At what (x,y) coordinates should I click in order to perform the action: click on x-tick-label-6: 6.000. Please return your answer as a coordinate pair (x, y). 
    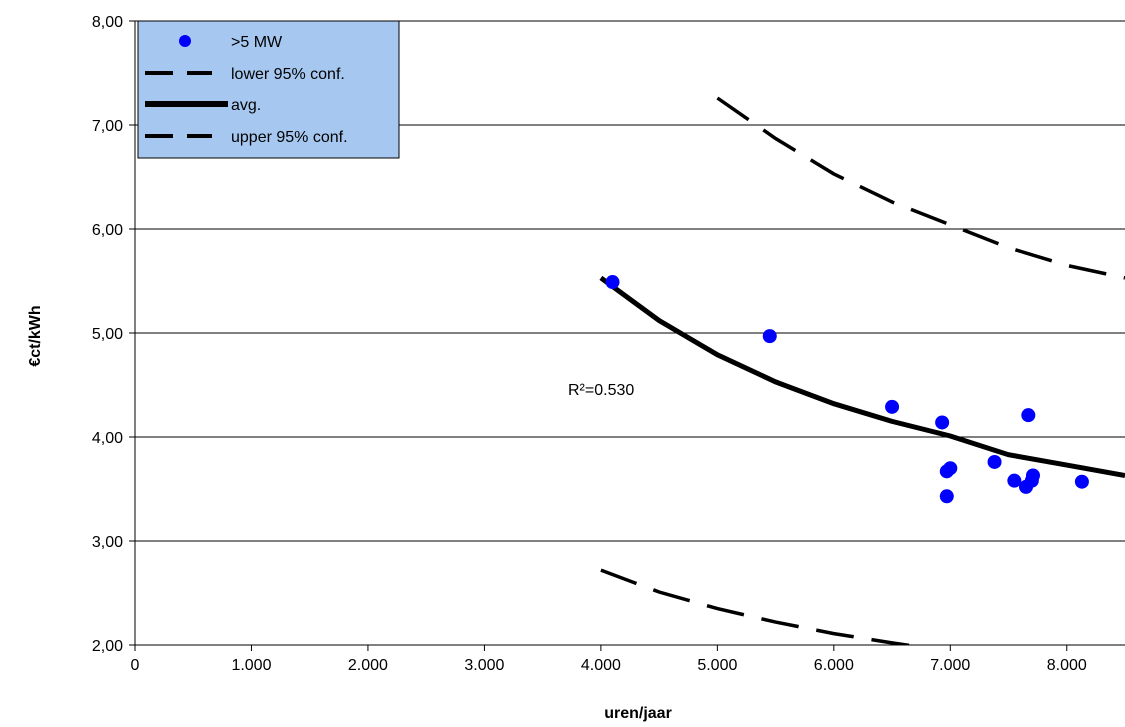
    Looking at the image, I should click on (834, 665).